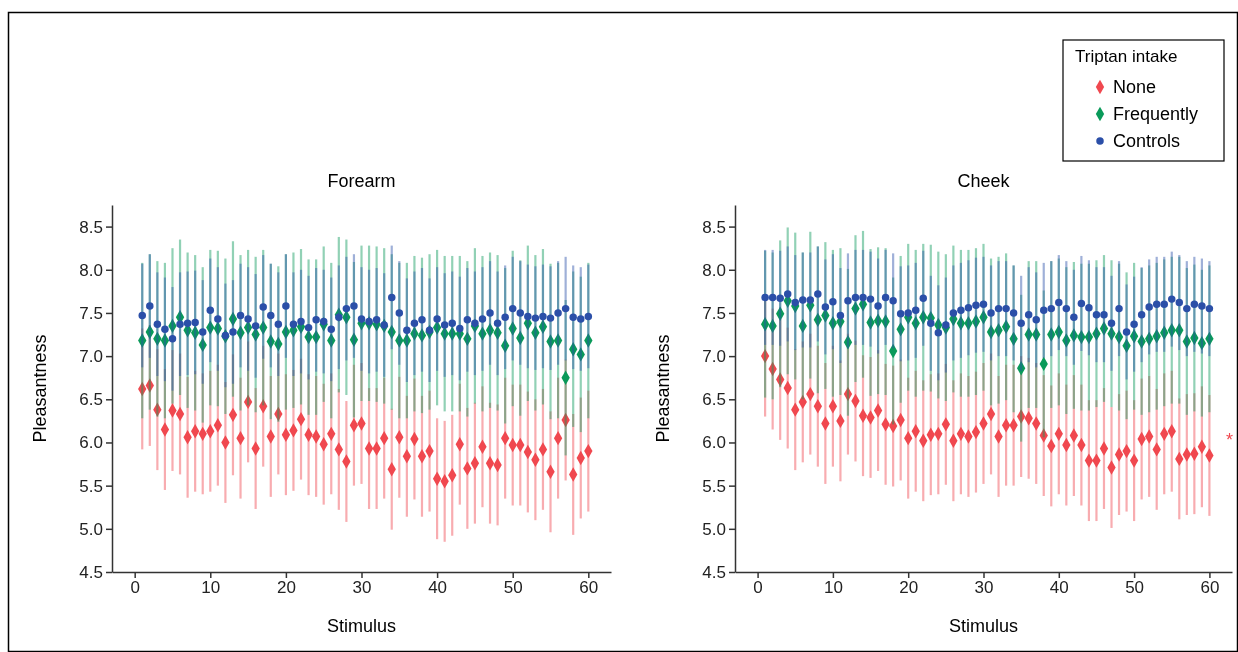  I want to click on y-tick-label: 4.5, so click(91, 572).